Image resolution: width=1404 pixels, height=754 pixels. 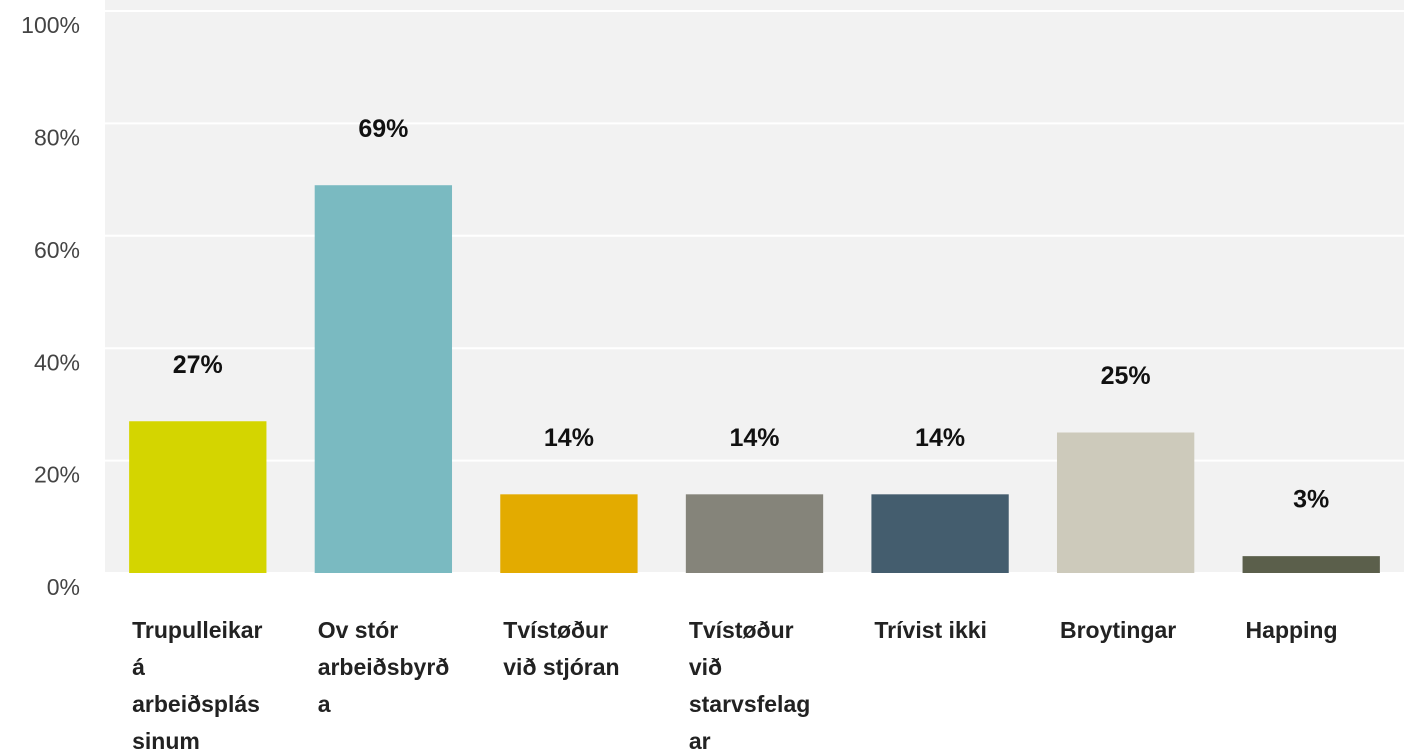 What do you see at coordinates (1126, 376) in the screenshot?
I see `data-label: 25%` at bounding box center [1126, 376].